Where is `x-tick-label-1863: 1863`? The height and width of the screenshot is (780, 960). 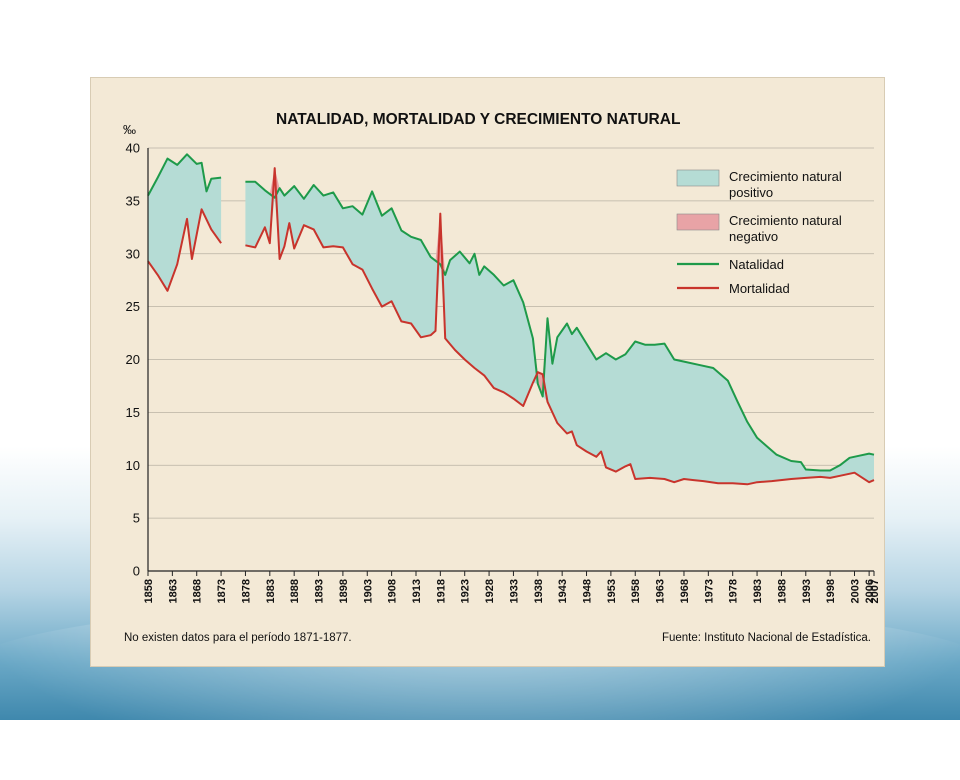
x-tick-label-1863: 1863 is located at coordinates (173, 591).